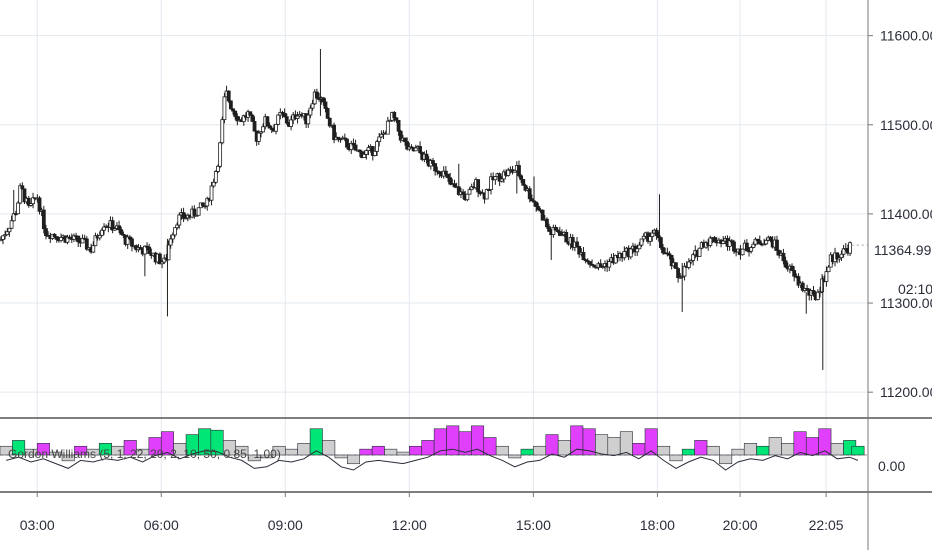 This screenshot has height=550, width=932. What do you see at coordinates (906, 214) in the screenshot?
I see `price-axis-label: 11400.00` at bounding box center [906, 214].